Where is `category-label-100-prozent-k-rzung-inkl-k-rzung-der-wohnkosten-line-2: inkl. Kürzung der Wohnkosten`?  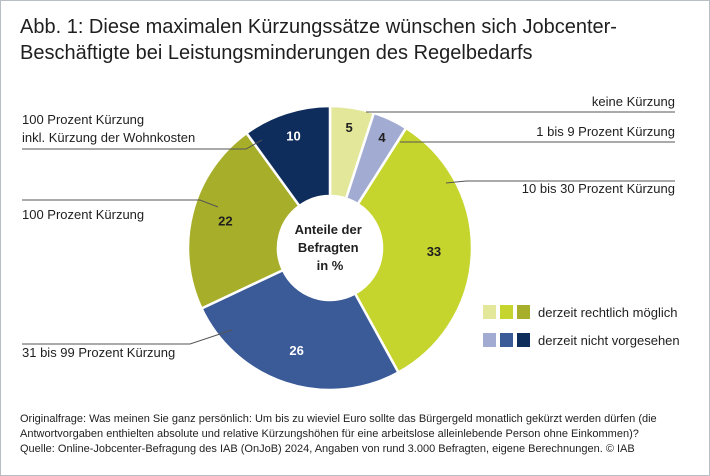 category-label-100-prozent-k-rzung-inkl-k-rzung-der-wohnkosten-line-2: inkl. Kürzung der Wohnkosten is located at coordinates (108, 137).